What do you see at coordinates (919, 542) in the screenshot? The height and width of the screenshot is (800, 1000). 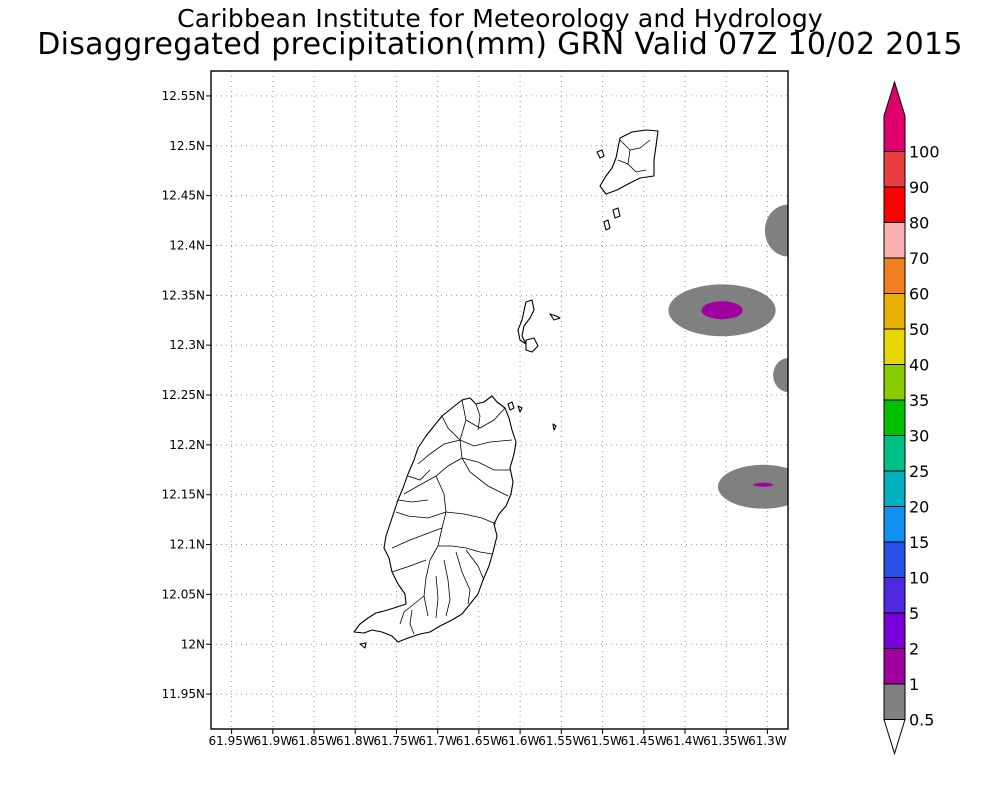 I see `colorbar-label: 15` at bounding box center [919, 542].